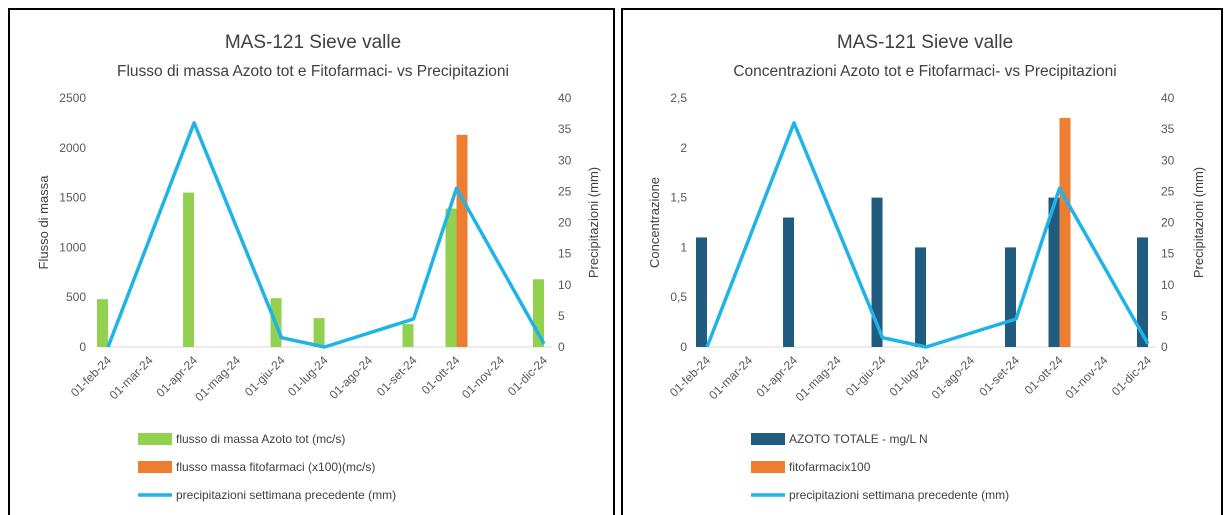  Describe the element at coordinates (76, 297) in the screenshot. I see `y-tick-label: 500` at that location.